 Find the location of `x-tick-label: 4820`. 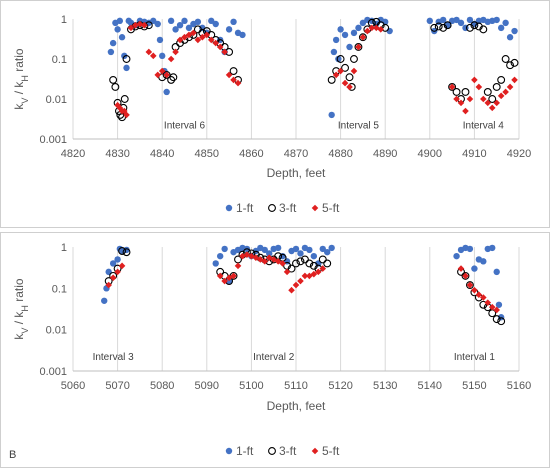

x-tick-label: 4820 is located at coordinates (73, 154).